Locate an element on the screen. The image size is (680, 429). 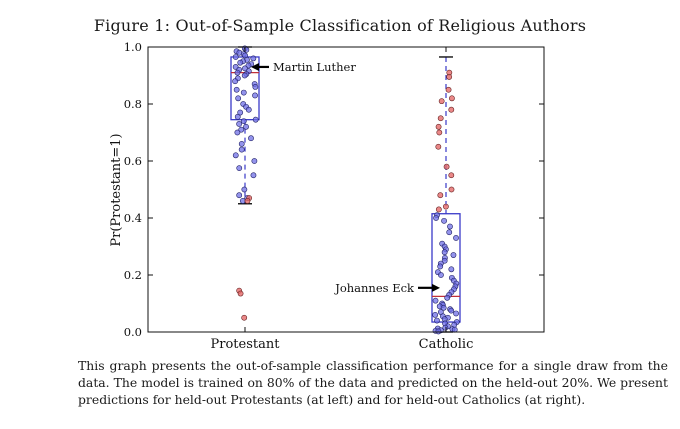
y-tick-label: 0.4 is located at coordinates (133, 218).